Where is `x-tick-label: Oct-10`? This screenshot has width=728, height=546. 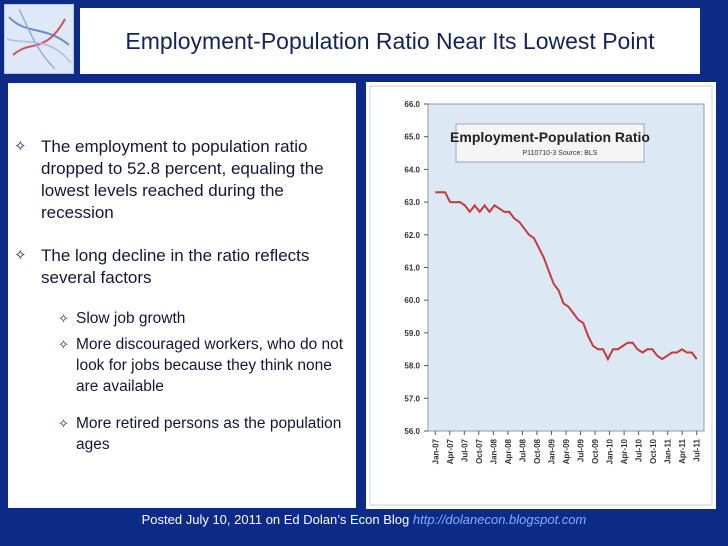 x-tick-label: Oct-10 is located at coordinates (653, 450).